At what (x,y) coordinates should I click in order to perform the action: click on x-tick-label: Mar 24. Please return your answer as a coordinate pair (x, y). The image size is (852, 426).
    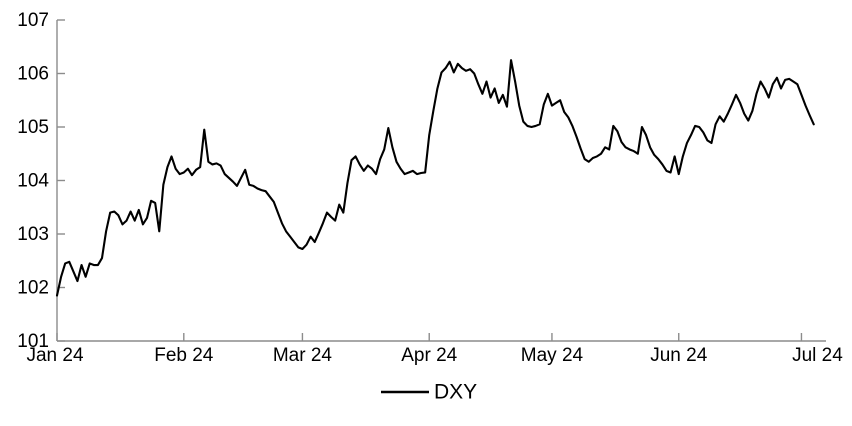
    Looking at the image, I should click on (303, 355).